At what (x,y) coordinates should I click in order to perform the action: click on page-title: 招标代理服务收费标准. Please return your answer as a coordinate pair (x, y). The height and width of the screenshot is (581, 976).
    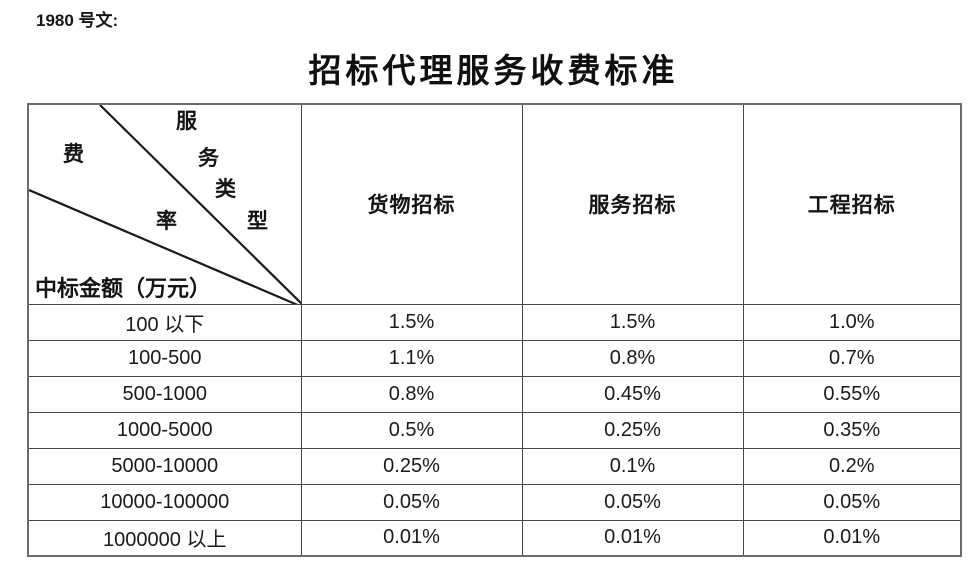
    Looking at the image, I should click on (493, 72).